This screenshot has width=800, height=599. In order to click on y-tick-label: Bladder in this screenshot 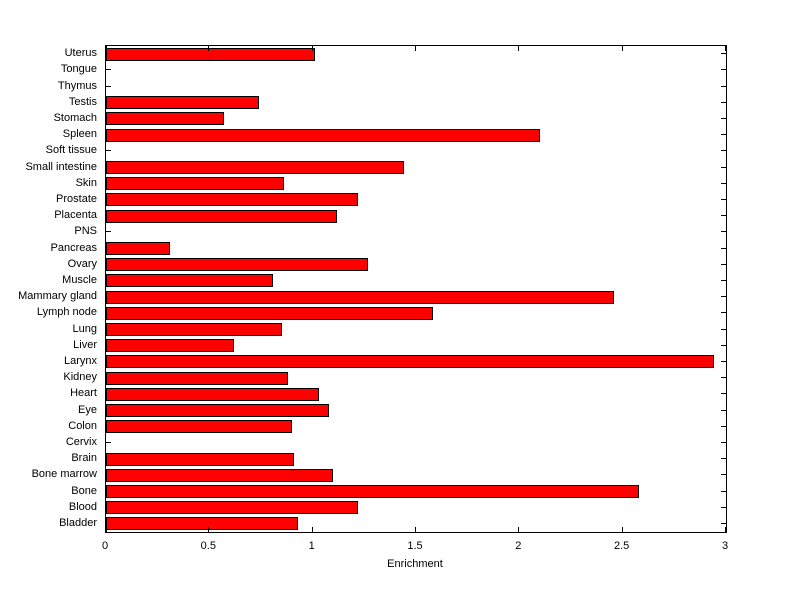, I will do `click(78, 522)`.